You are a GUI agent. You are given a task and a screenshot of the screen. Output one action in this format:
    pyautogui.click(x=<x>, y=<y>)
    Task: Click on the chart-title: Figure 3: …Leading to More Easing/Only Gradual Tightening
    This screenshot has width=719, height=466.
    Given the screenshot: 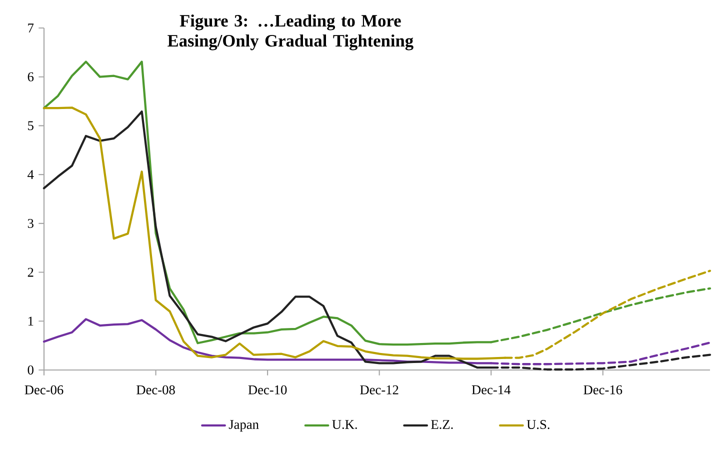 What is the action you would take?
    pyautogui.click(x=291, y=32)
    